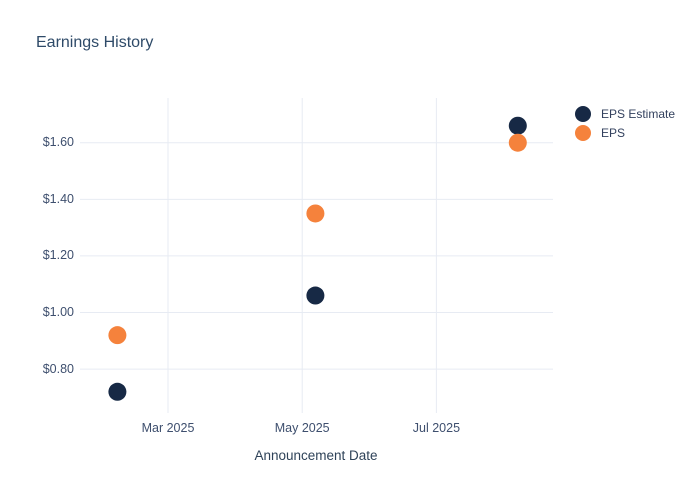 This screenshot has width=700, height=500. Describe the element at coordinates (316, 455) in the screenshot. I see `x-axis-title: Announcement Date` at that location.